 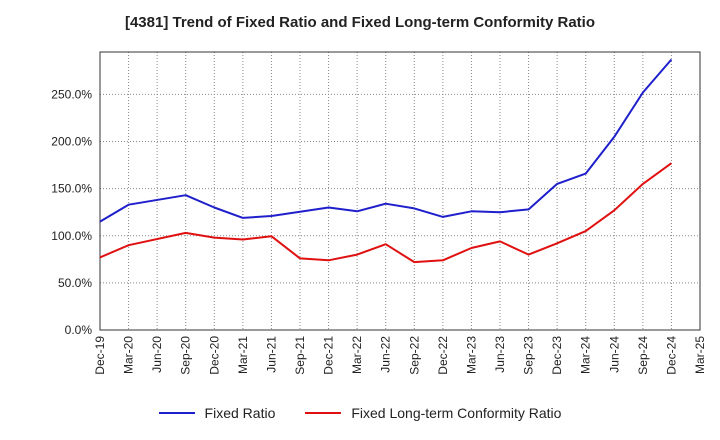 I want to click on legend-label: Fixed Long-term Conformity Ratio, so click(x=456, y=413).